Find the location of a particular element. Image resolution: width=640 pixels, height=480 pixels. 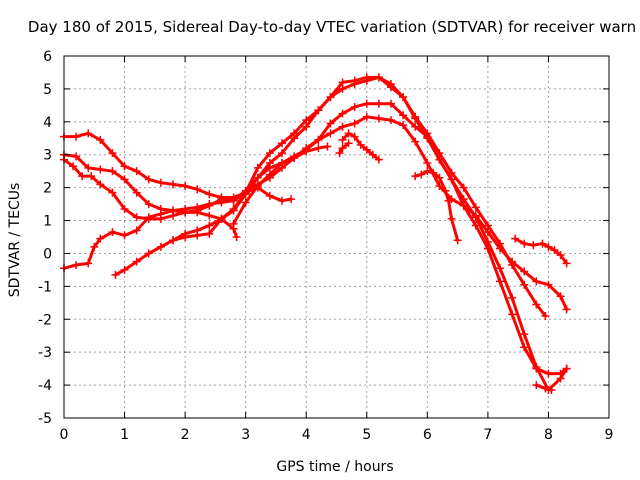

y-tick-label: 4 is located at coordinates (47, 123).